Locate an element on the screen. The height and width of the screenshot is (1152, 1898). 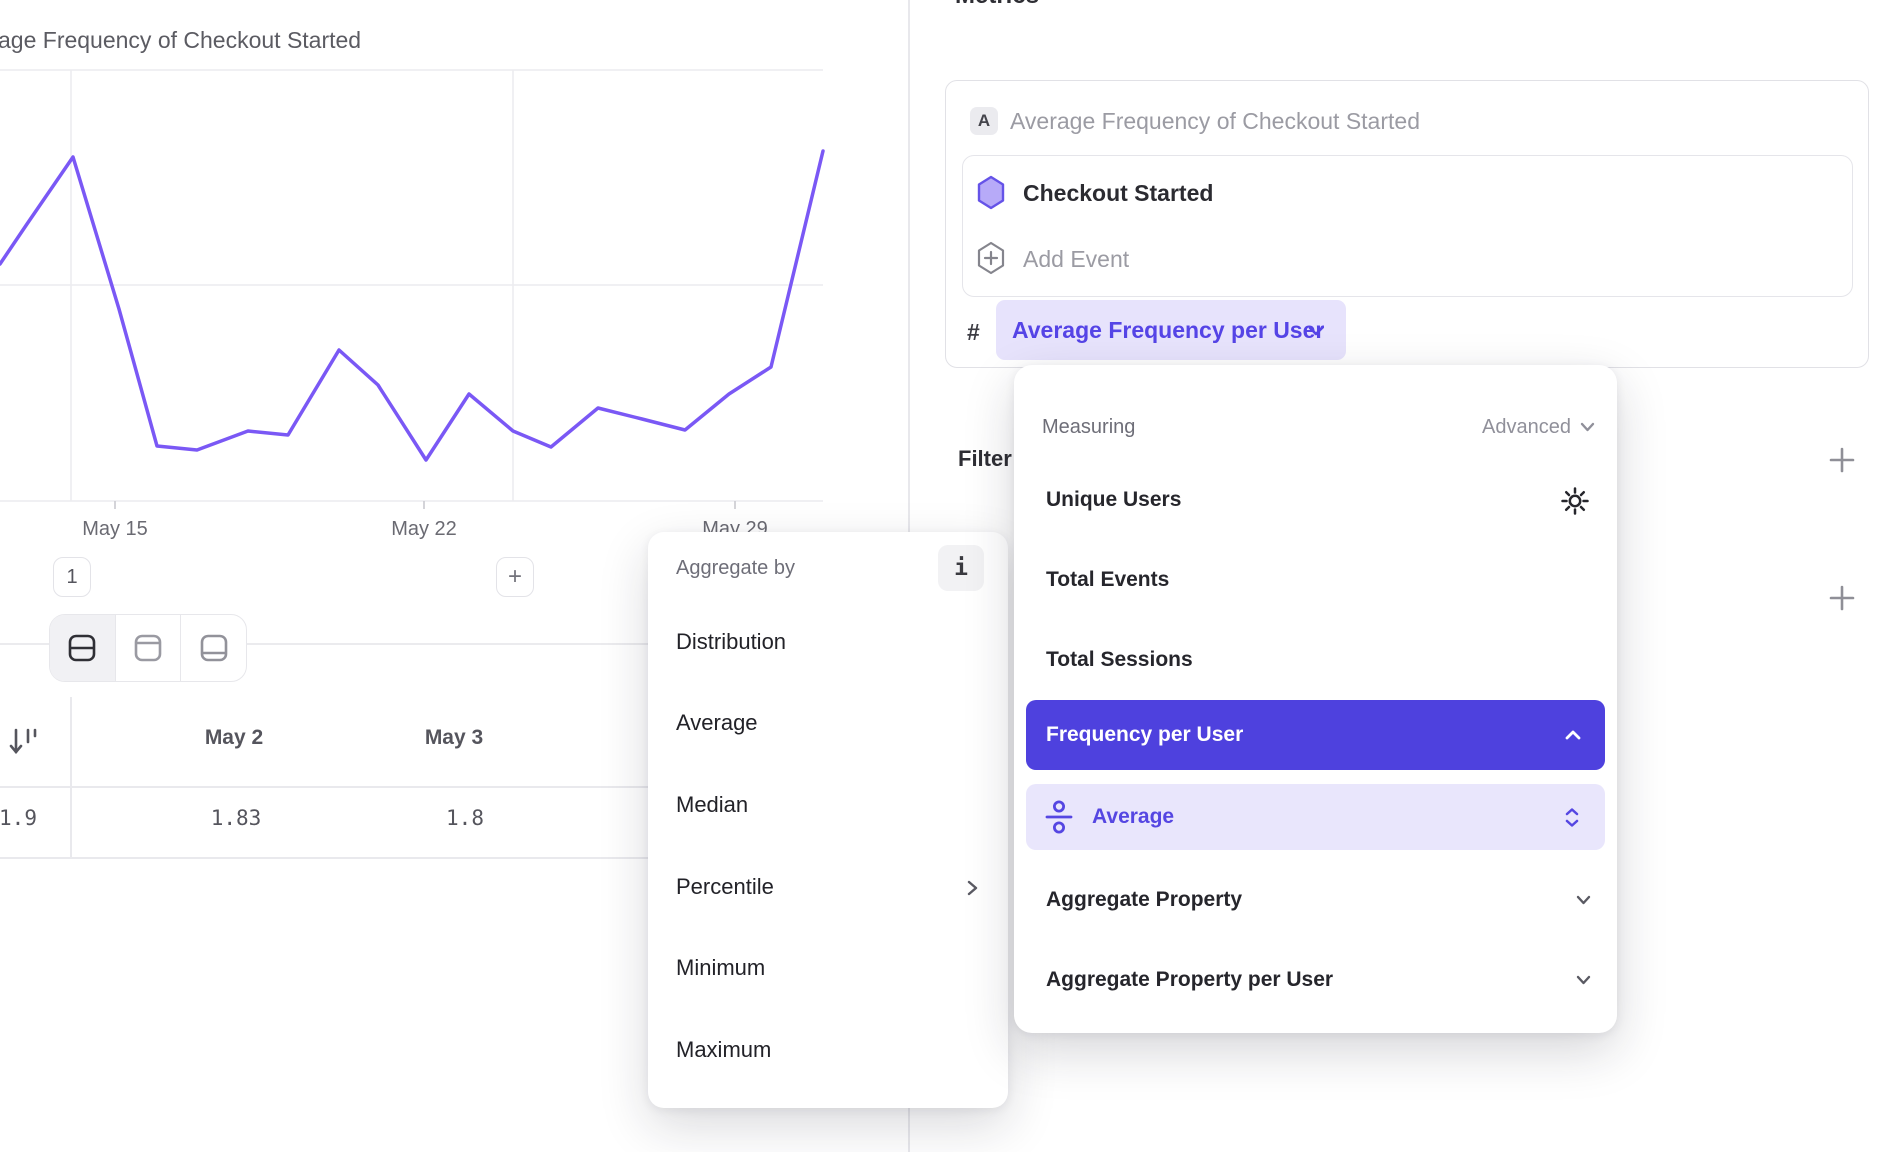
menu-item-total-events: Total Events is located at coordinates (1108, 579).